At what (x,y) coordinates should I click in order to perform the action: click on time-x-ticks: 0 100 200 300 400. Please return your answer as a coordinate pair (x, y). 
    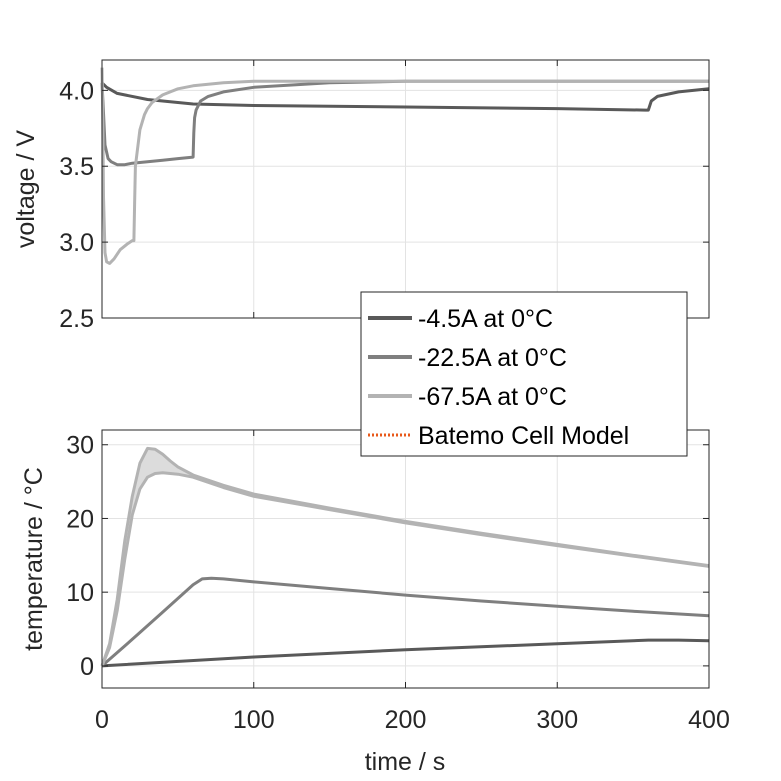
    Looking at the image, I should click on (412, 720).